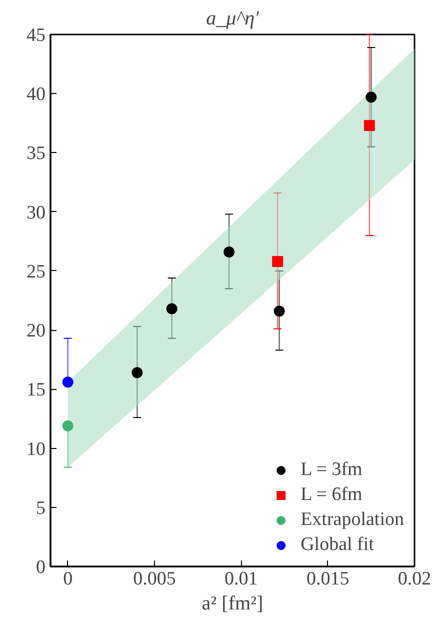 The width and height of the screenshot is (439, 617). I want to click on y-tick-label: 20, so click(36, 331).